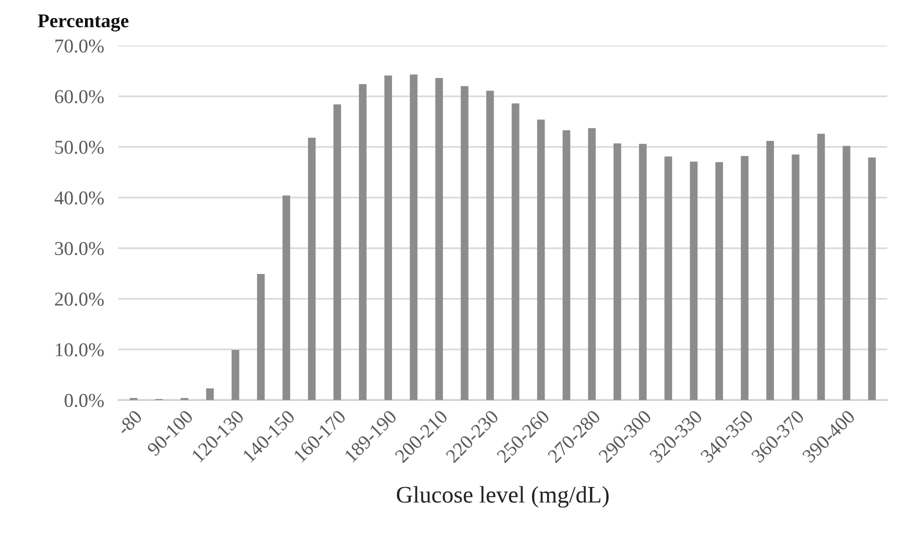 The height and width of the screenshot is (537, 910). I want to click on y-tick-label: 0.0%, so click(84, 401).